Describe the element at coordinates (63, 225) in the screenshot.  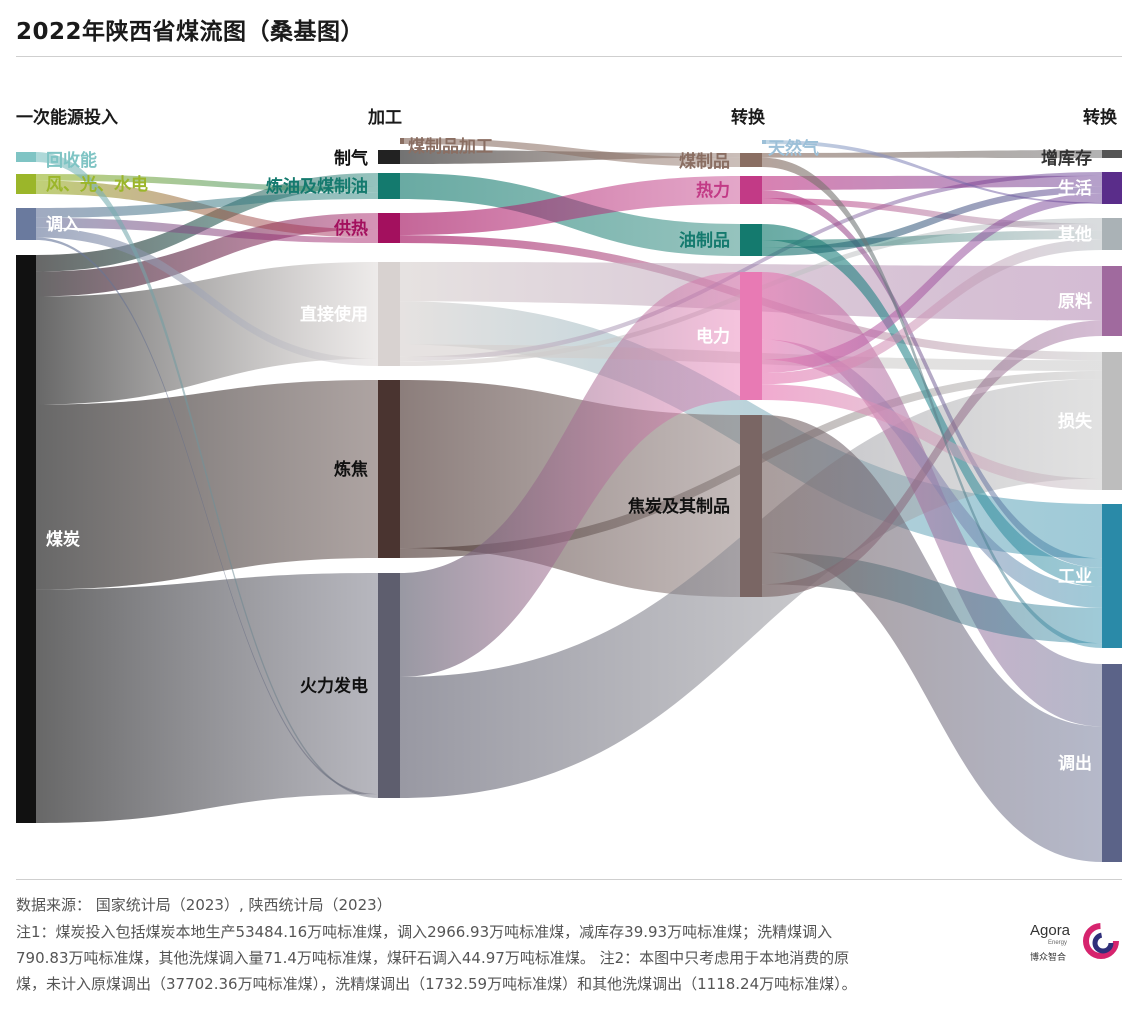
I see `node-label-import: 调入` at that location.